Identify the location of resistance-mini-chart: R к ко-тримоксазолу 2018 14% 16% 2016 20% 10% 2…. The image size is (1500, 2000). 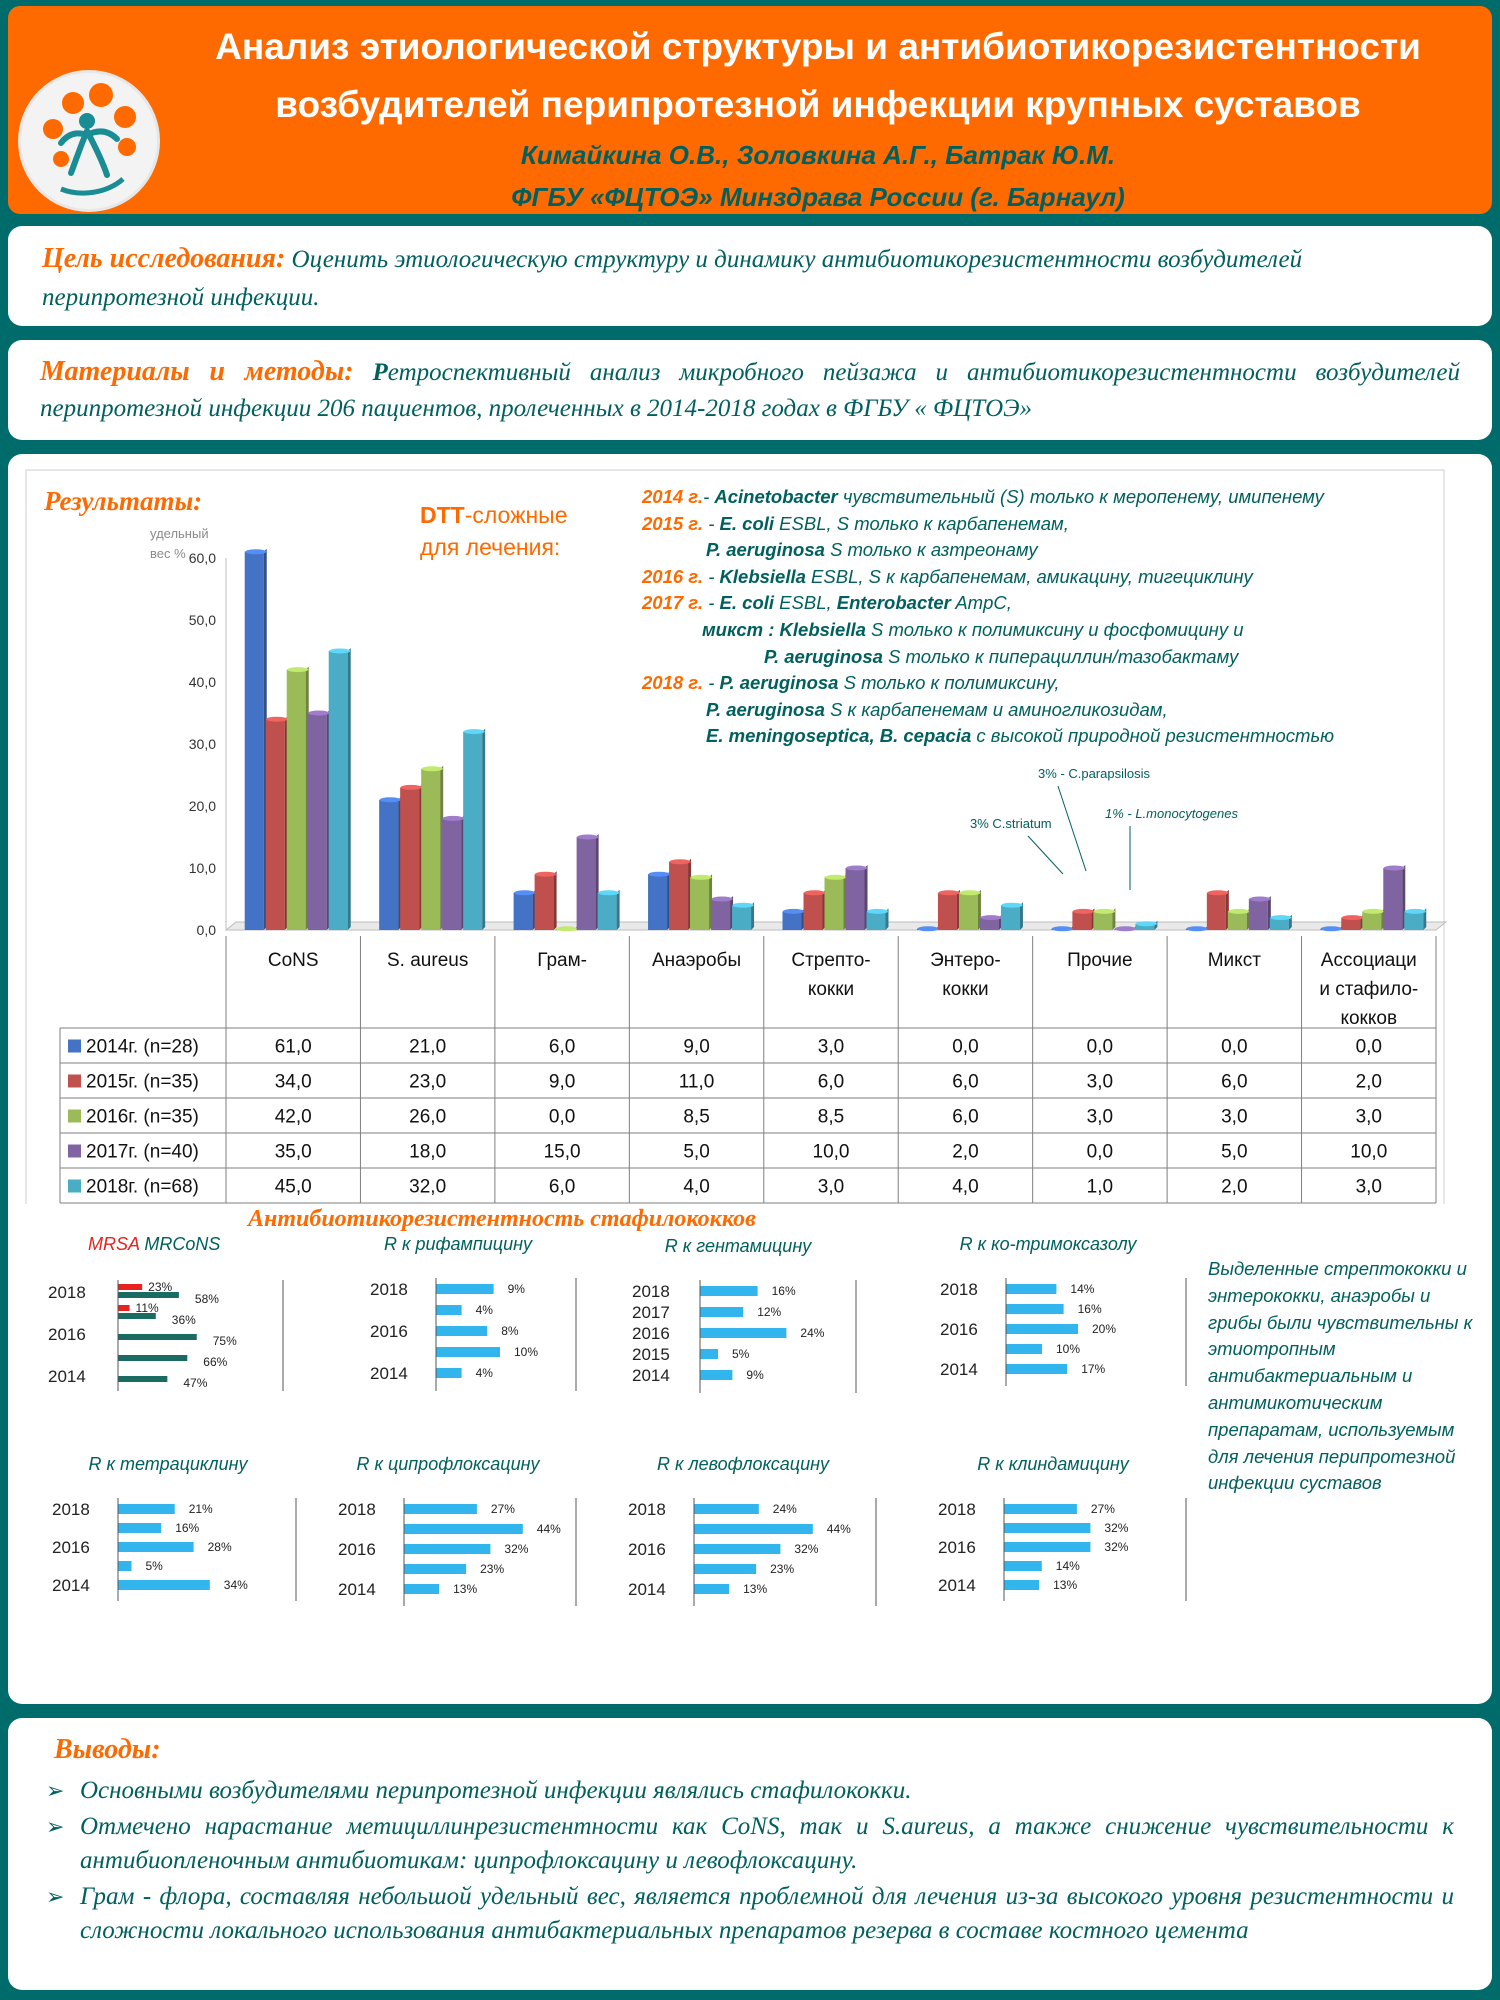
(1048, 1339).